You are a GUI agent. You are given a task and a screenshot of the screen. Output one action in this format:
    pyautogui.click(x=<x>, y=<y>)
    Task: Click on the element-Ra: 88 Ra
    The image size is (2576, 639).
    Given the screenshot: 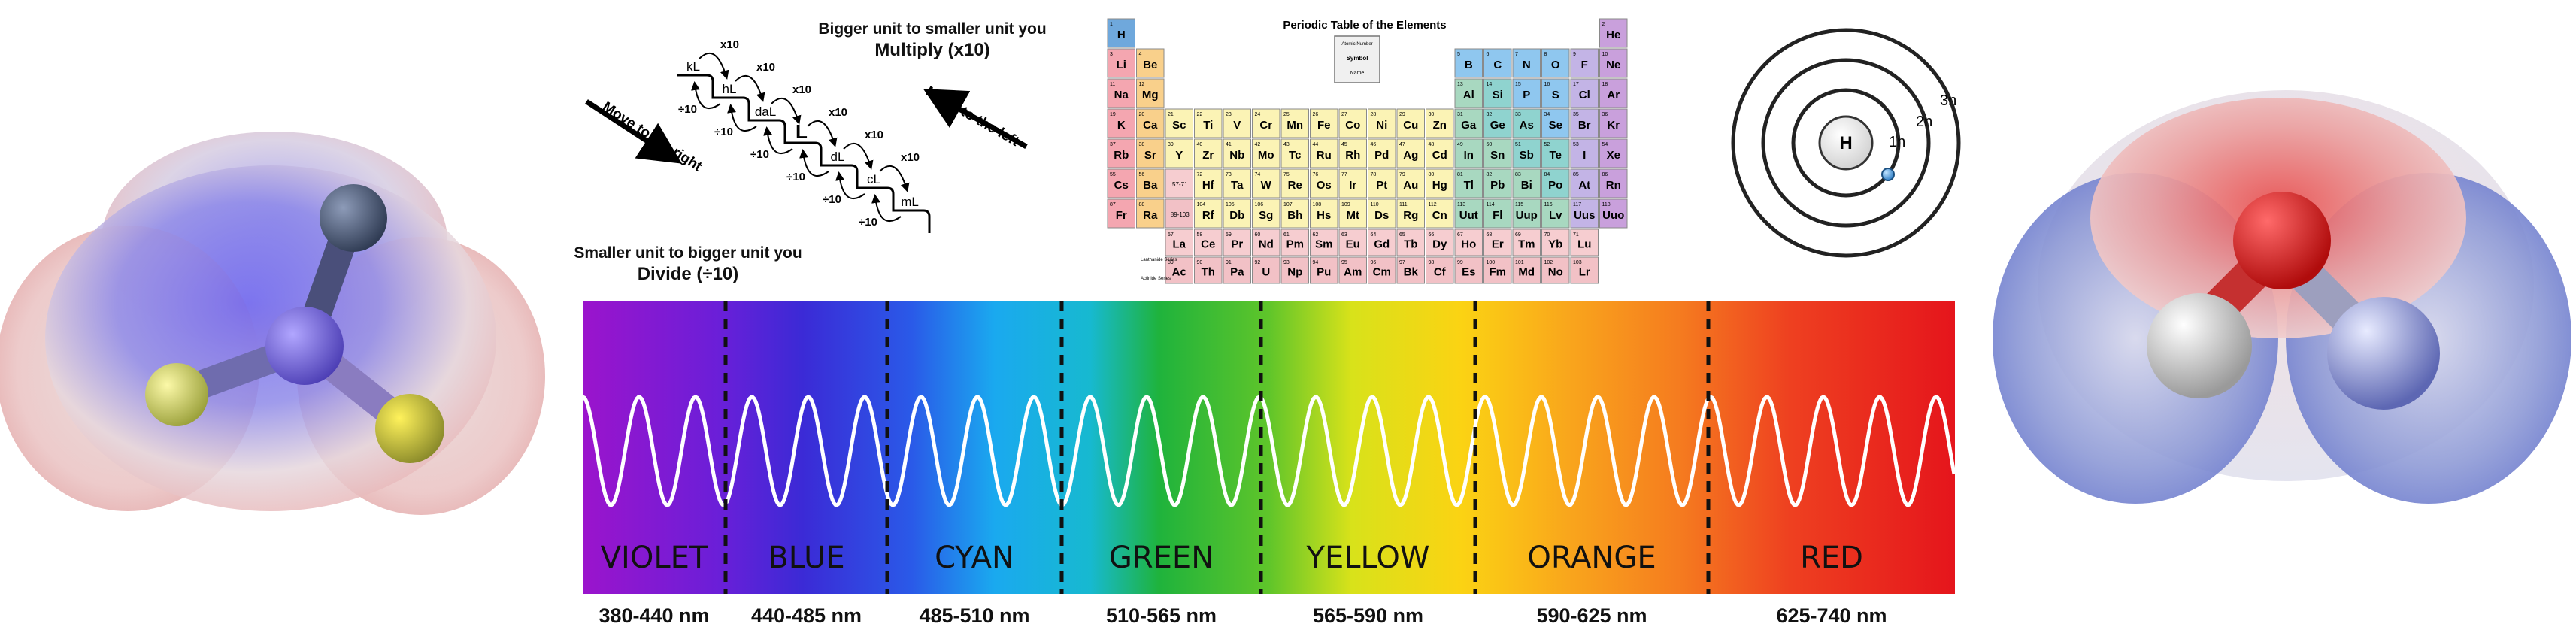 What is the action you would take?
    pyautogui.click(x=1150, y=213)
    